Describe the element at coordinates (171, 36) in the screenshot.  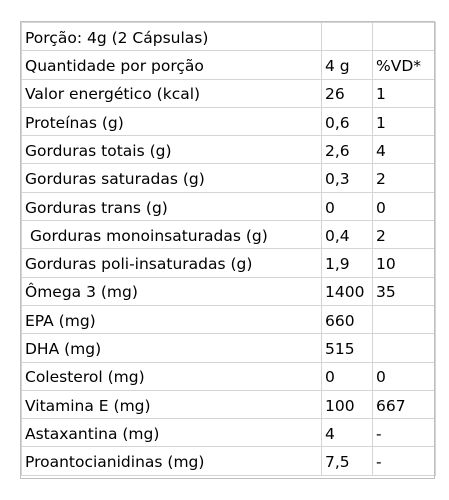
I see `serving-size-cell: Porção: 4g (2 Cápsulas)` at that location.